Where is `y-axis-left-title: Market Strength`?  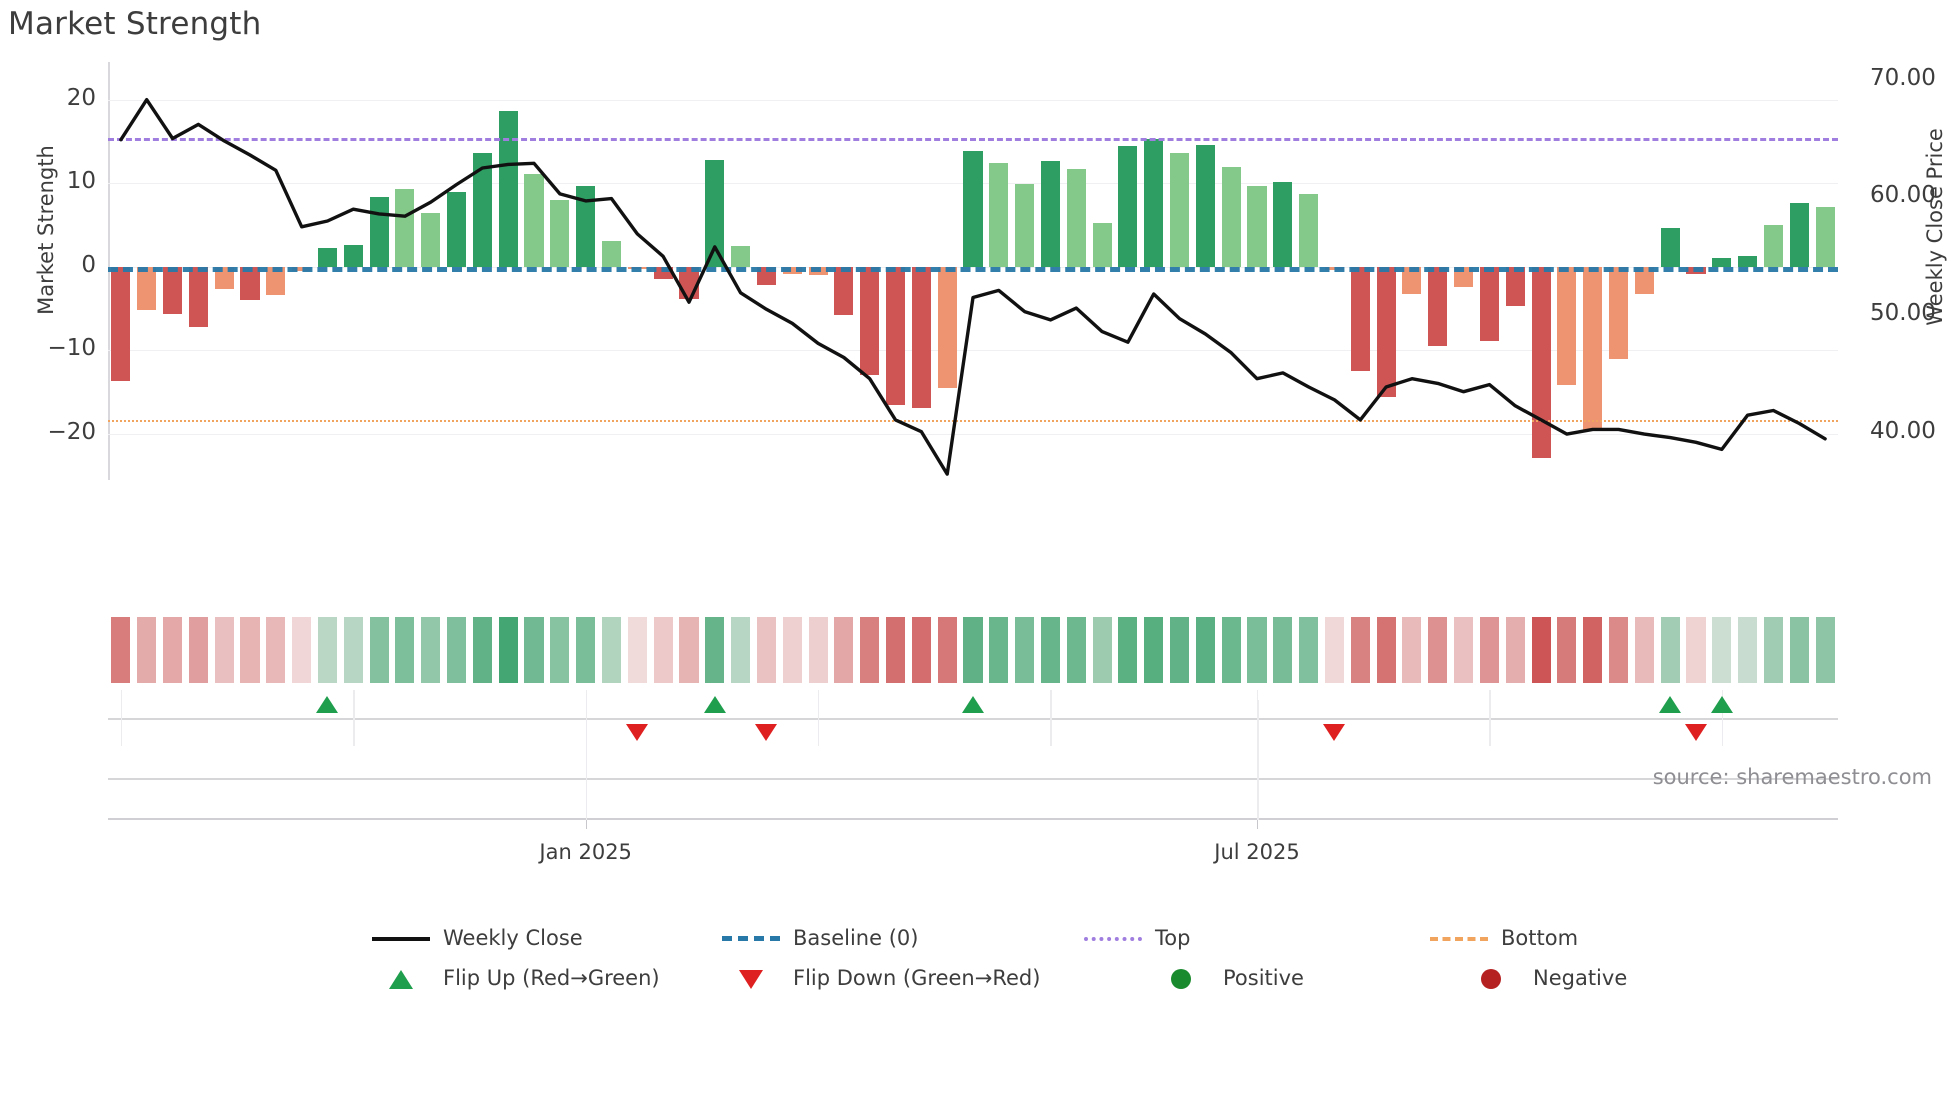 y-axis-left-title: Market Strength is located at coordinates (46, 230).